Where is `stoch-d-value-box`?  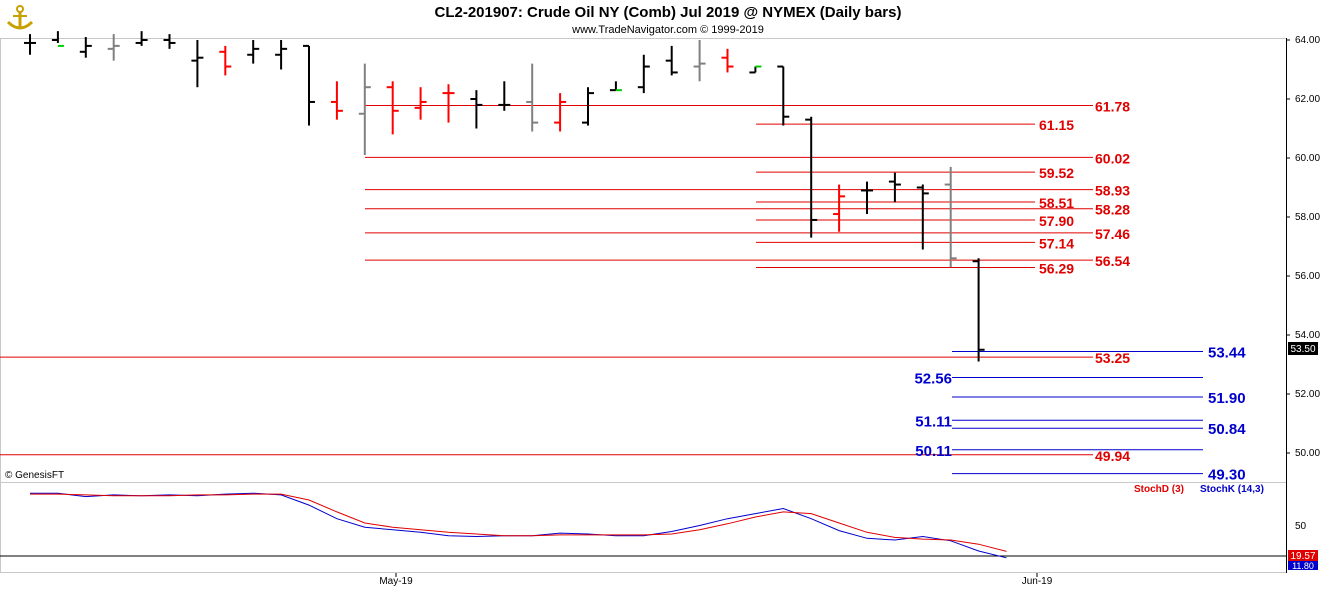
stoch-d-value-box is located at coordinates (1303, 556).